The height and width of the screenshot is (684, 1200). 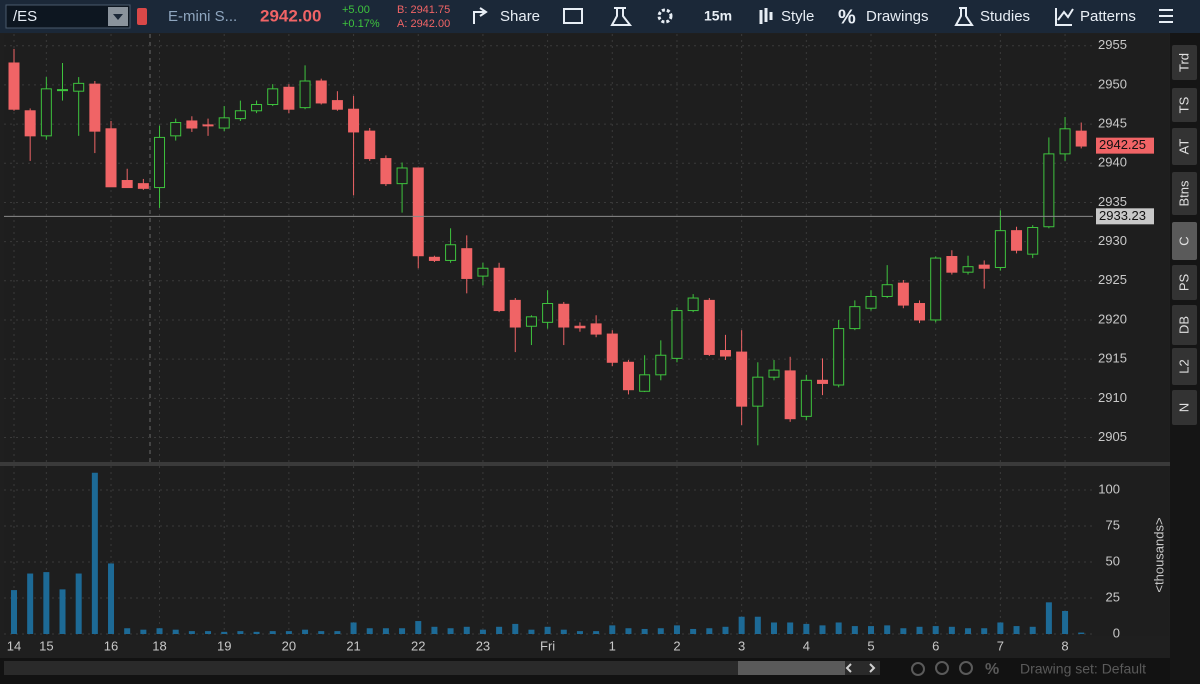 What do you see at coordinates (918, 669) in the screenshot?
I see `pan-icon` at bounding box center [918, 669].